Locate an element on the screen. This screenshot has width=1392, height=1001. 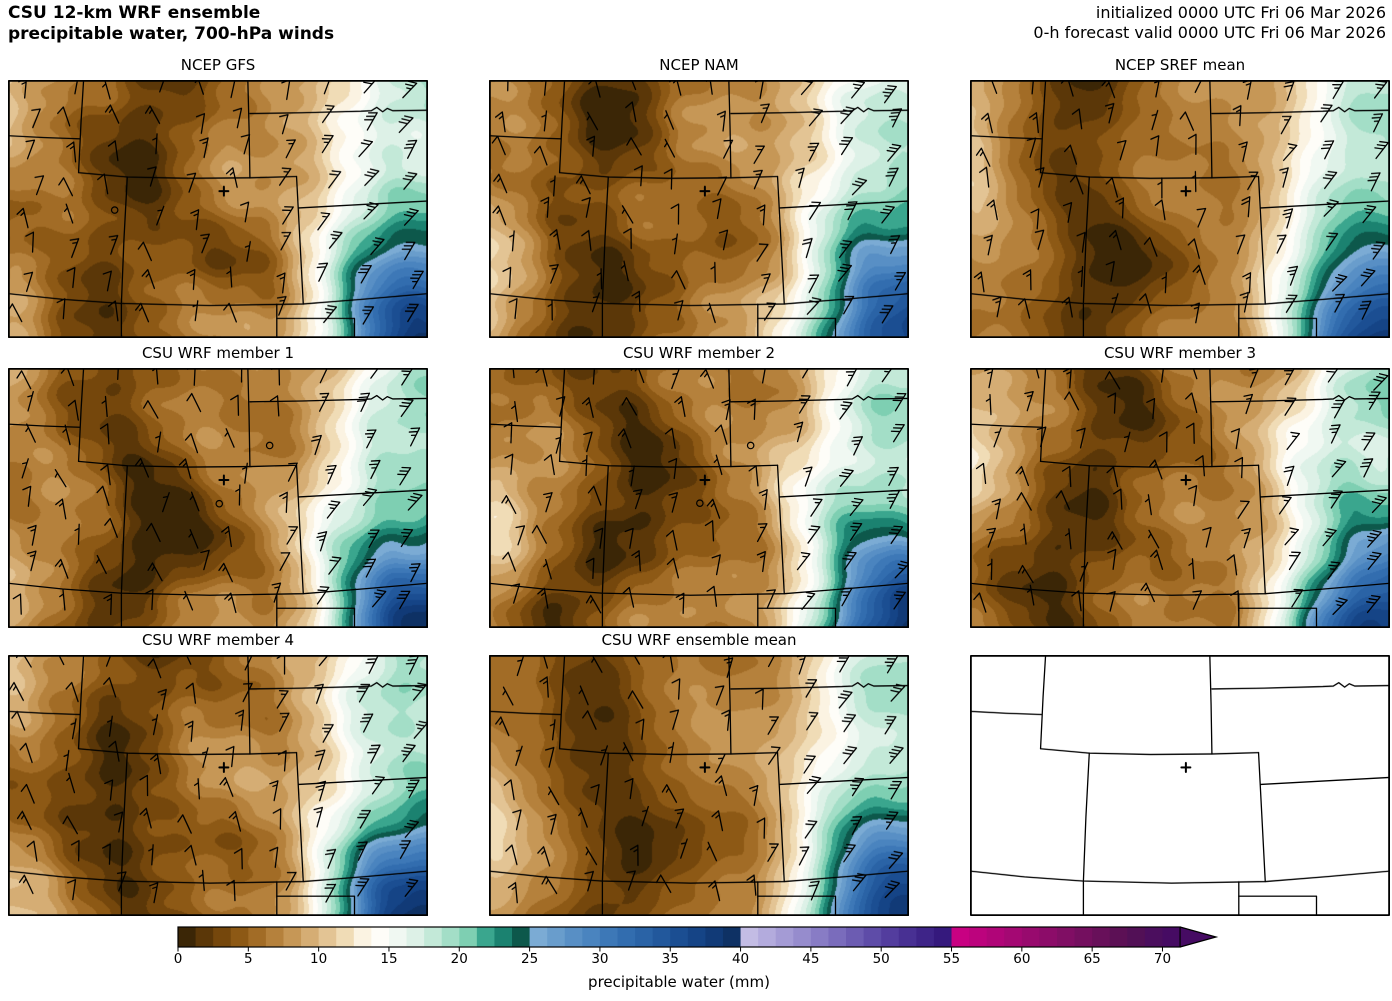
colorbar-tick-label: 5 is located at coordinates (248, 959).